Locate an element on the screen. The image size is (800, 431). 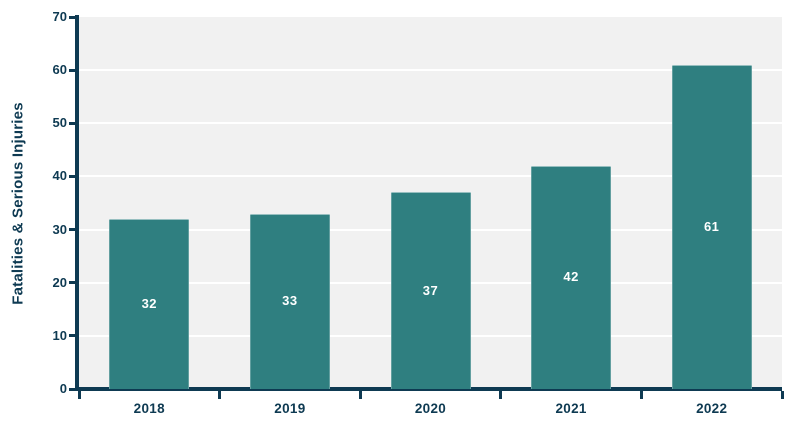
bar-value-label: 42 is located at coordinates (571, 277).